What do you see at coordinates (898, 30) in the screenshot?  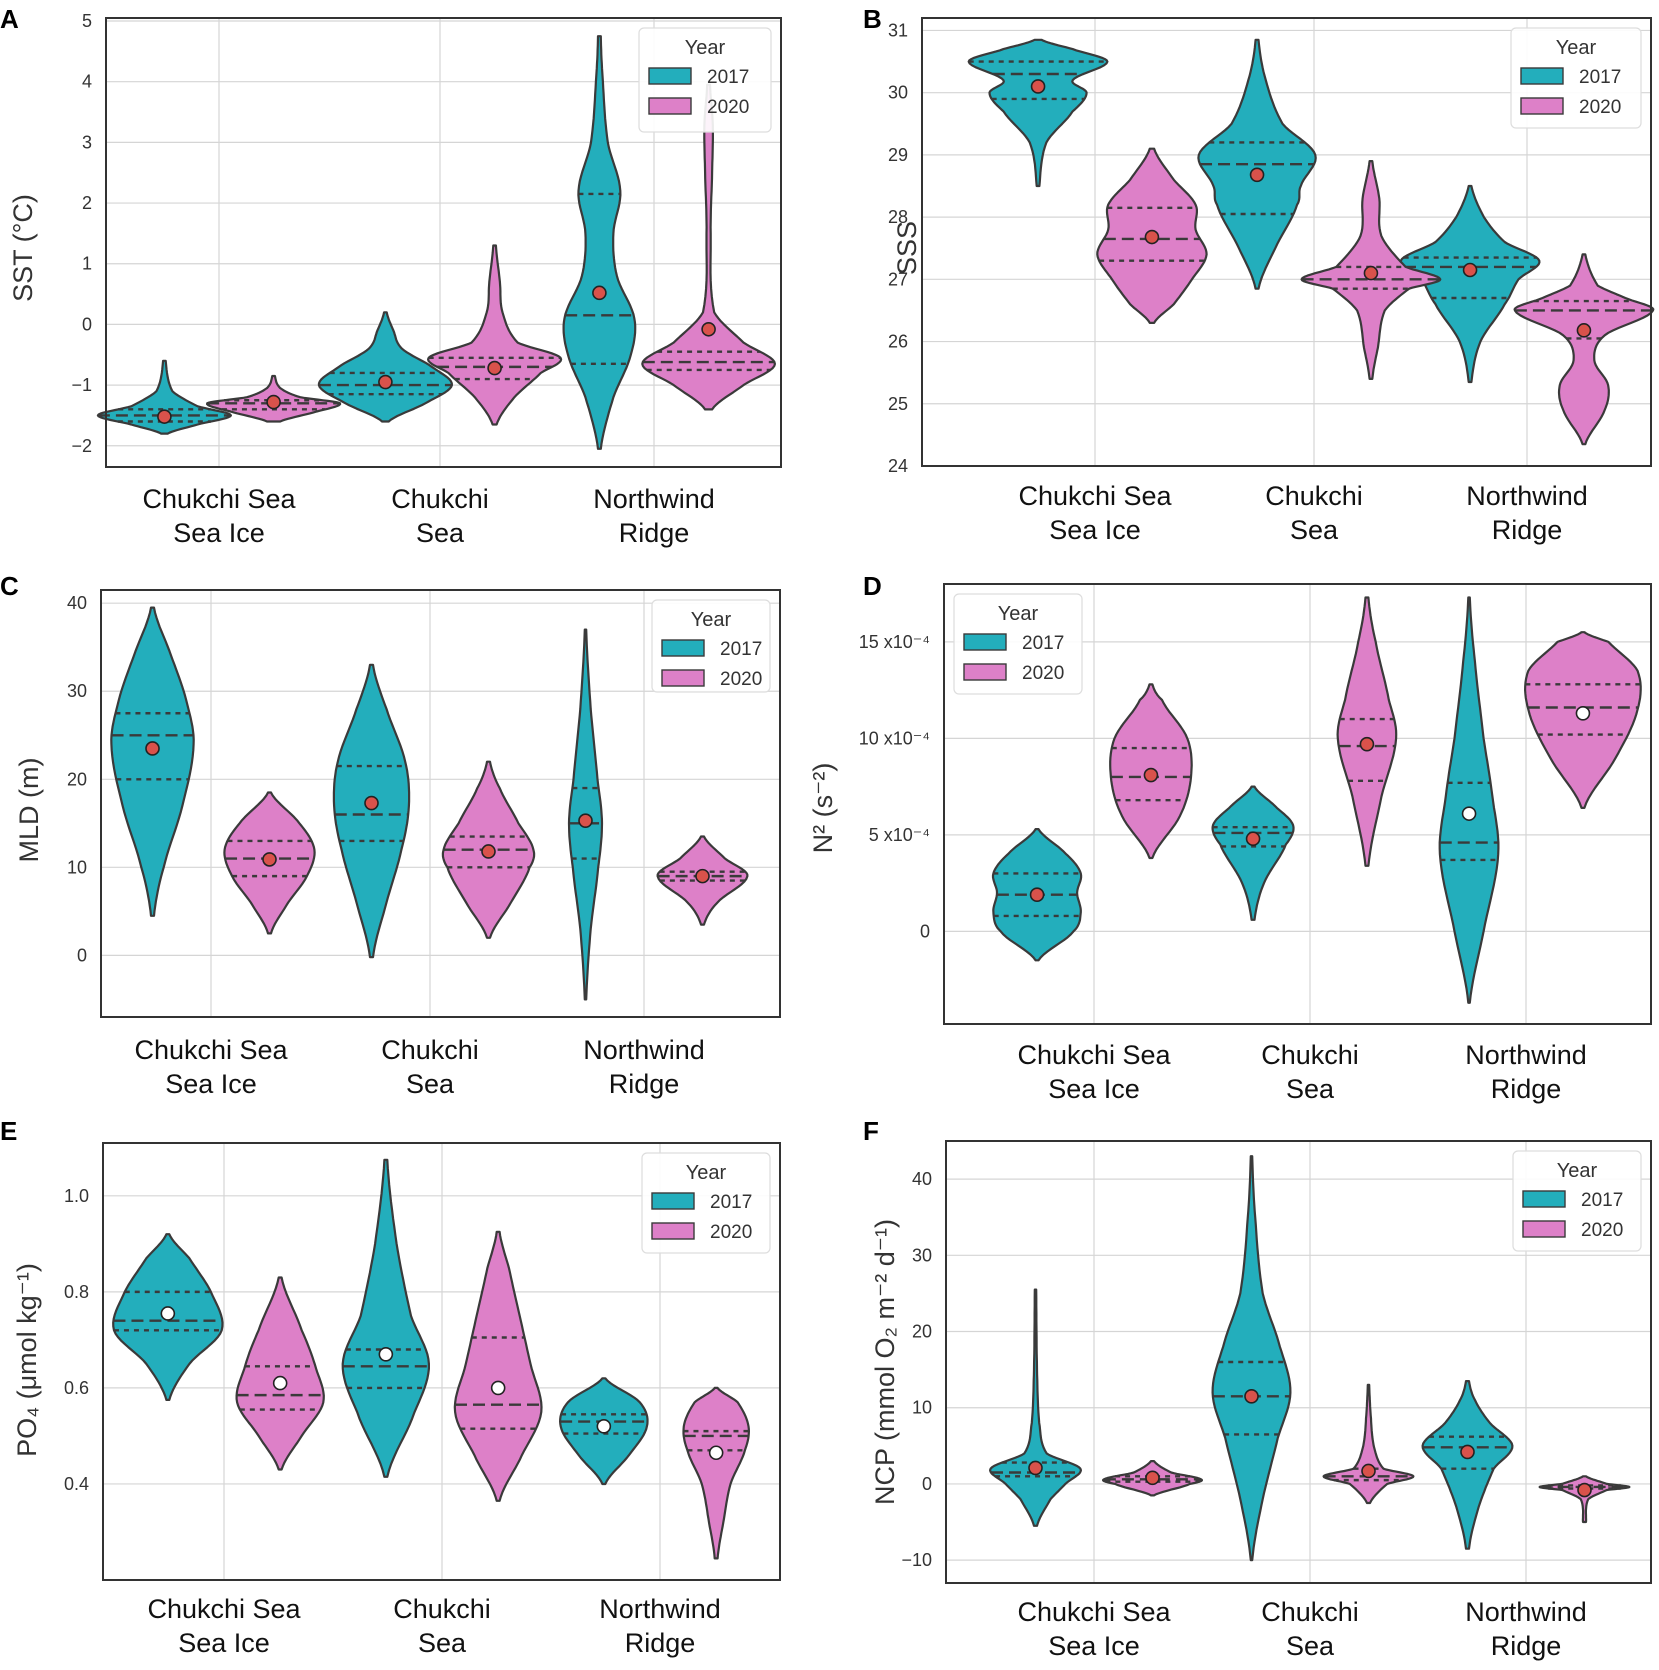 I see `y-tick-label: 31` at bounding box center [898, 30].